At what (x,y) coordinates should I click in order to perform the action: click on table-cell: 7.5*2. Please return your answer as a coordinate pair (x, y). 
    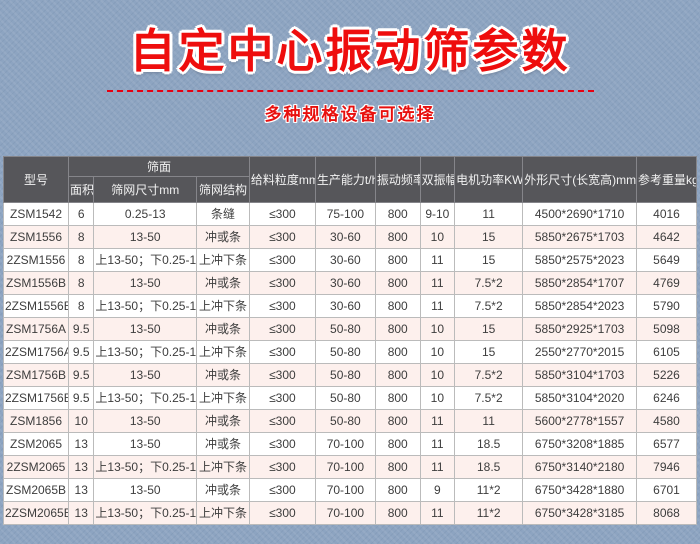
    Looking at the image, I should click on (489, 397).